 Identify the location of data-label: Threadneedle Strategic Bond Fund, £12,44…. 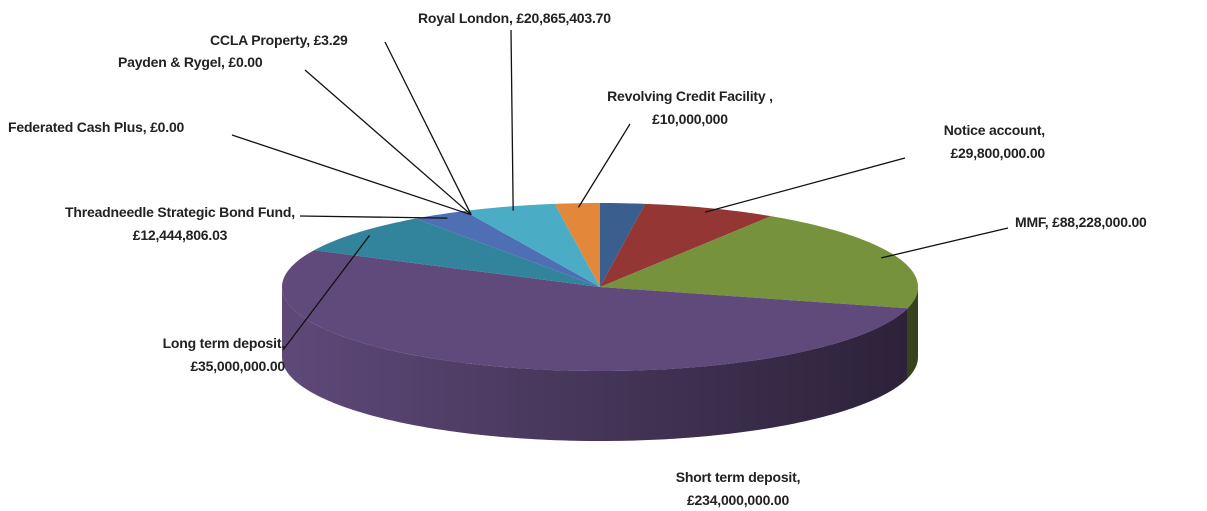
(180, 223).